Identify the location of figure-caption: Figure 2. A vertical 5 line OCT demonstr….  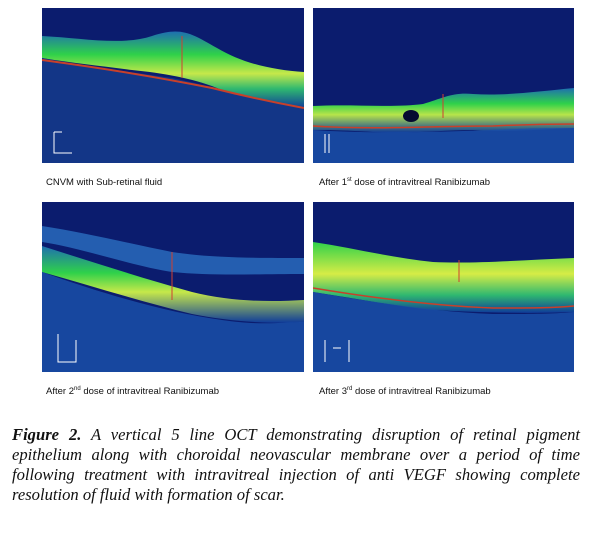
(296, 465).